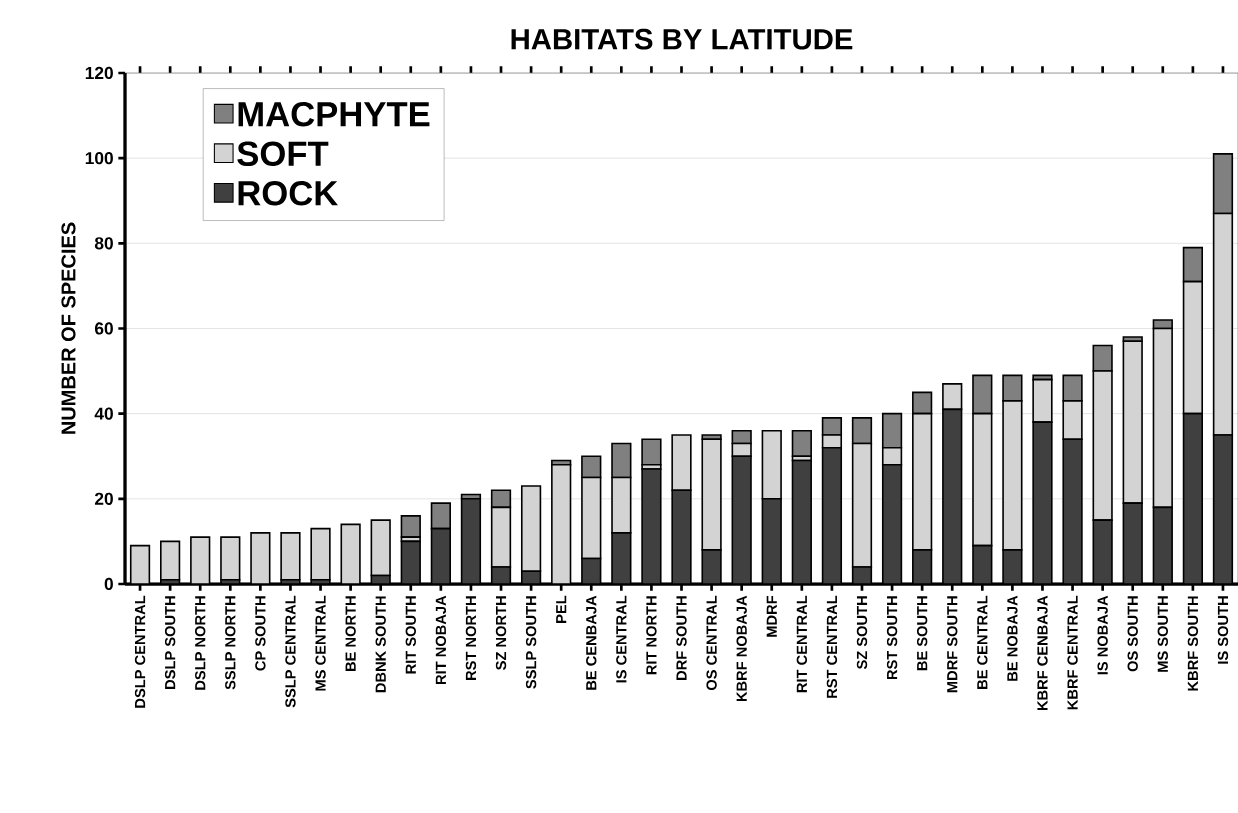  Describe the element at coordinates (681, 638) in the screenshot. I see `x-tick-label: DRF SOUTH` at that location.